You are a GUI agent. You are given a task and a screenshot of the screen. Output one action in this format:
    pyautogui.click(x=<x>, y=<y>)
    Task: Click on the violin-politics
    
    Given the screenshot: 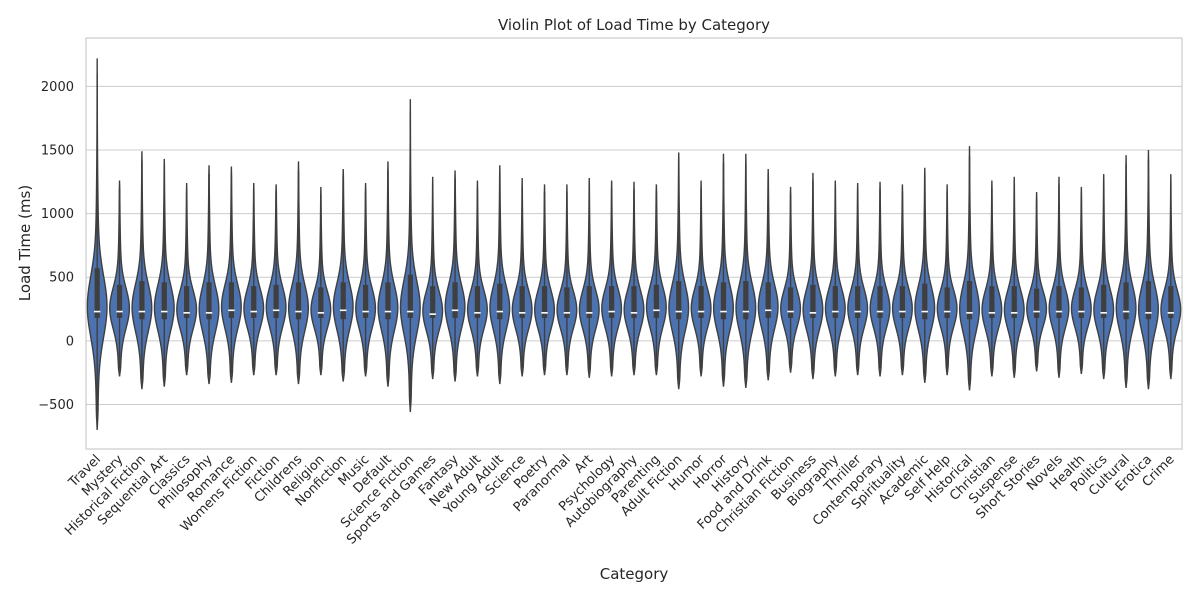 What is the action you would take?
    pyautogui.click(x=1104, y=277)
    